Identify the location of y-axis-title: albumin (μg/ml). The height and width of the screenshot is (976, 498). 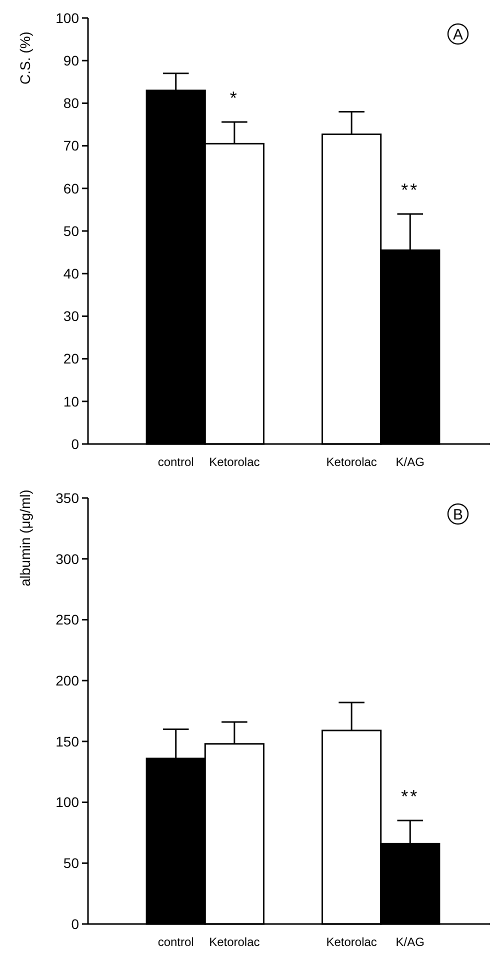
(25, 538).